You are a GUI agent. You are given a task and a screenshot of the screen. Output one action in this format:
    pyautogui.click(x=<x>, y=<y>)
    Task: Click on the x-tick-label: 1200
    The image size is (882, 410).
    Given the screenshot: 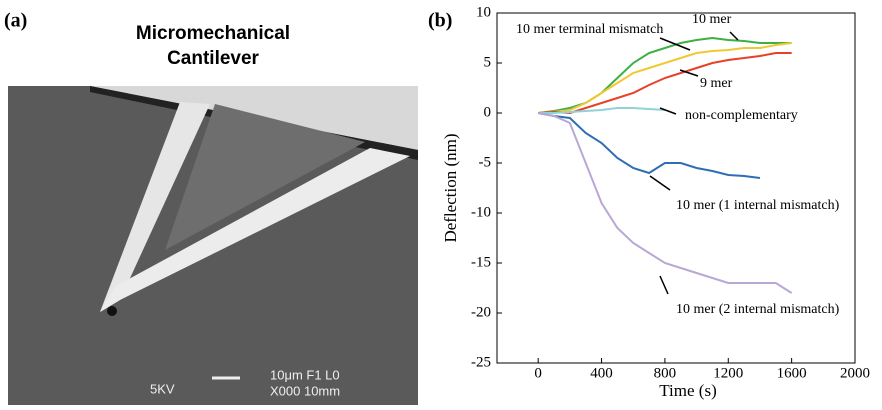 What is the action you would take?
    pyautogui.click(x=728, y=373)
    